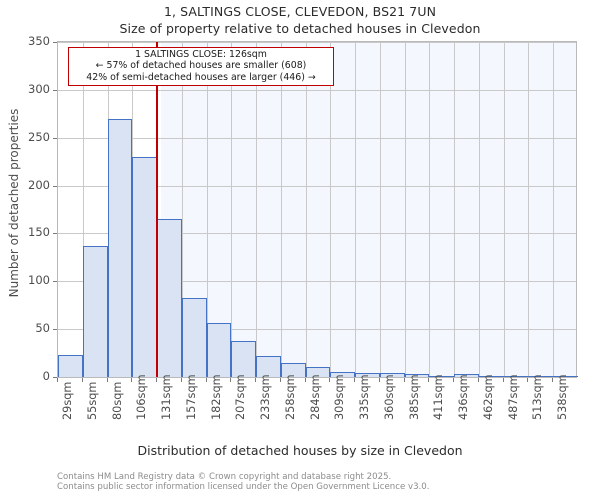  What do you see at coordinates (389, 397) in the screenshot?
I see `x-tick-label: 360sqm` at bounding box center [389, 397].